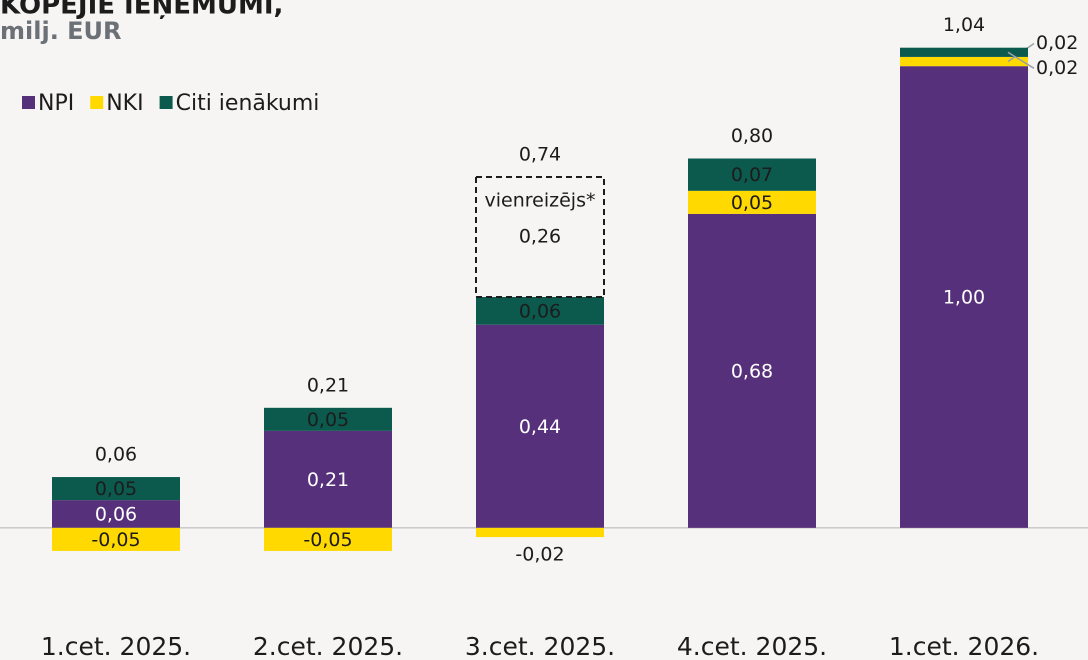  What do you see at coordinates (116, 455) in the screenshot?
I see `total-label: 0,06` at bounding box center [116, 455].